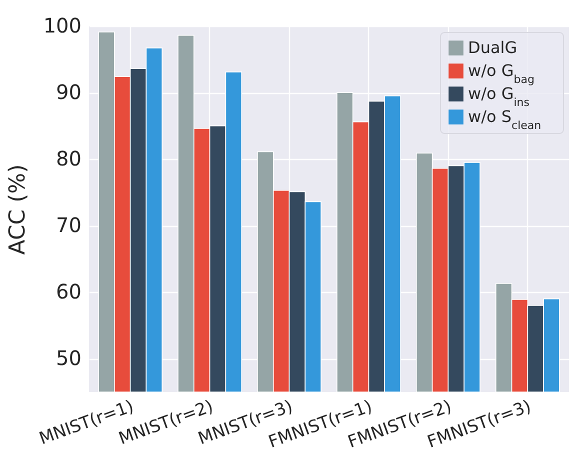  Describe the element at coordinates (501, 73) in the screenshot. I see `legend-label: w/o G$_{bag}$` at that location.